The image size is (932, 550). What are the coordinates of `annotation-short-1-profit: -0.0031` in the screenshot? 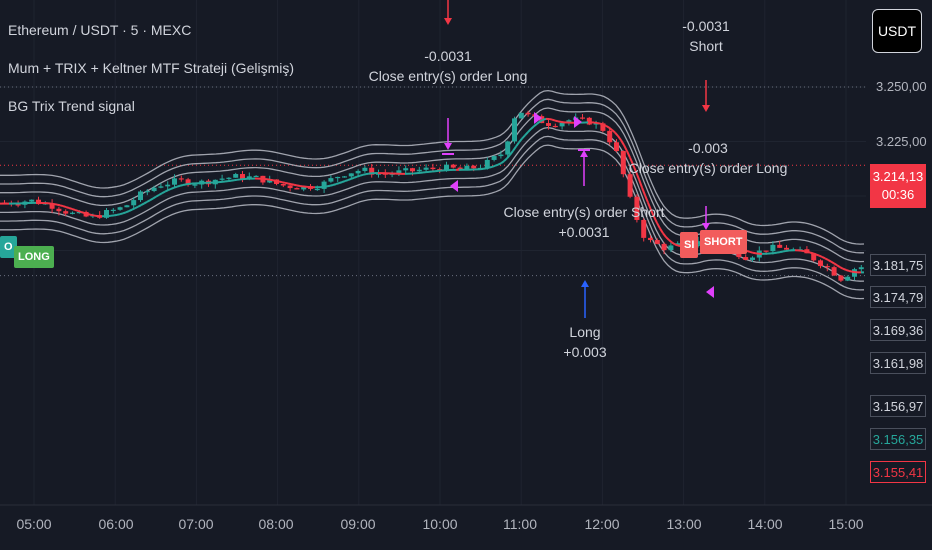 It's located at (706, 26).